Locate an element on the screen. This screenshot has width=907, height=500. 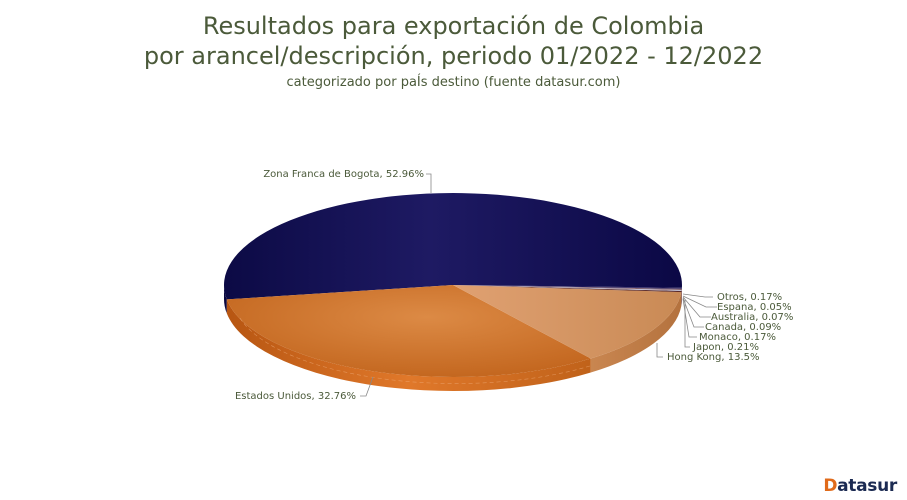
label-estados-unidos: Estados Unidos, 32.76% is located at coordinates (295, 396).